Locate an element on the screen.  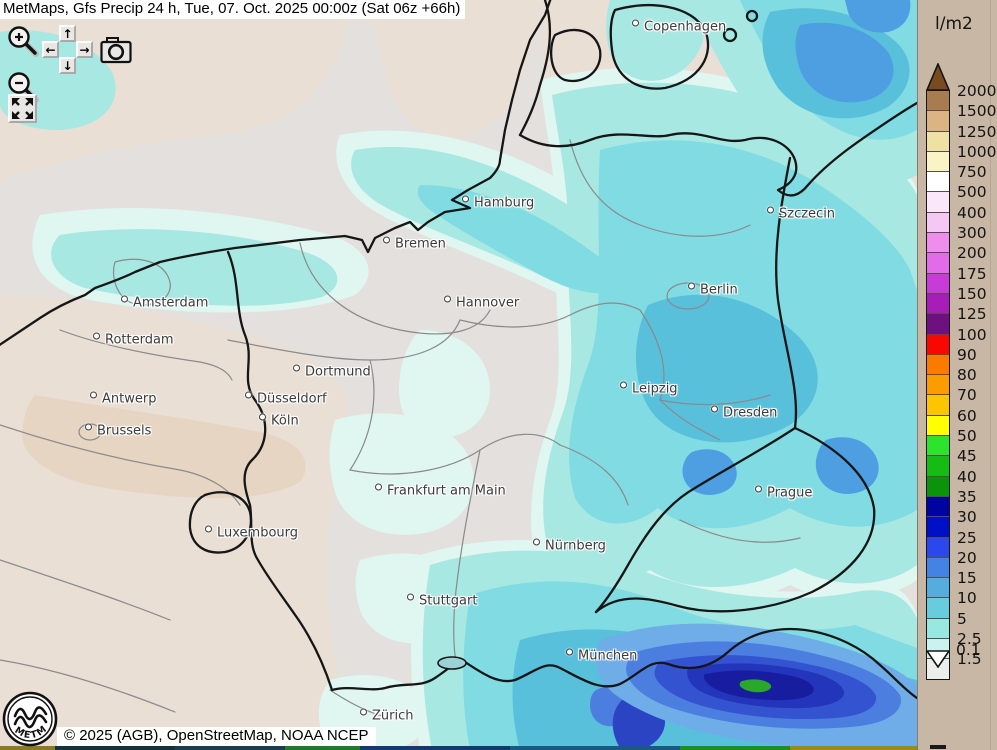
camera-icon is located at coordinates (116, 50).